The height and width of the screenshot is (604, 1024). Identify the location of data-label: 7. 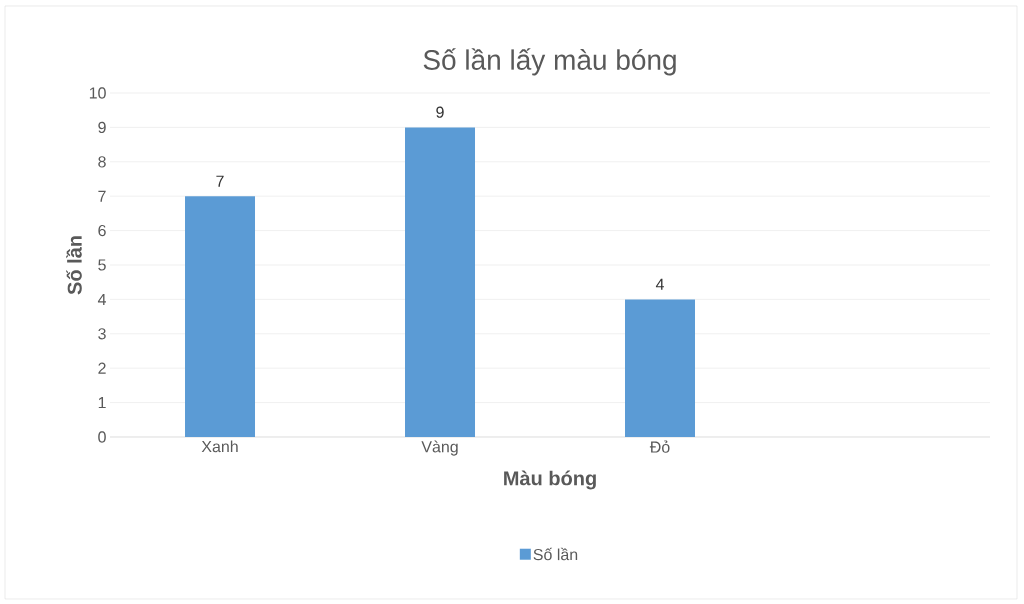
(220, 181).